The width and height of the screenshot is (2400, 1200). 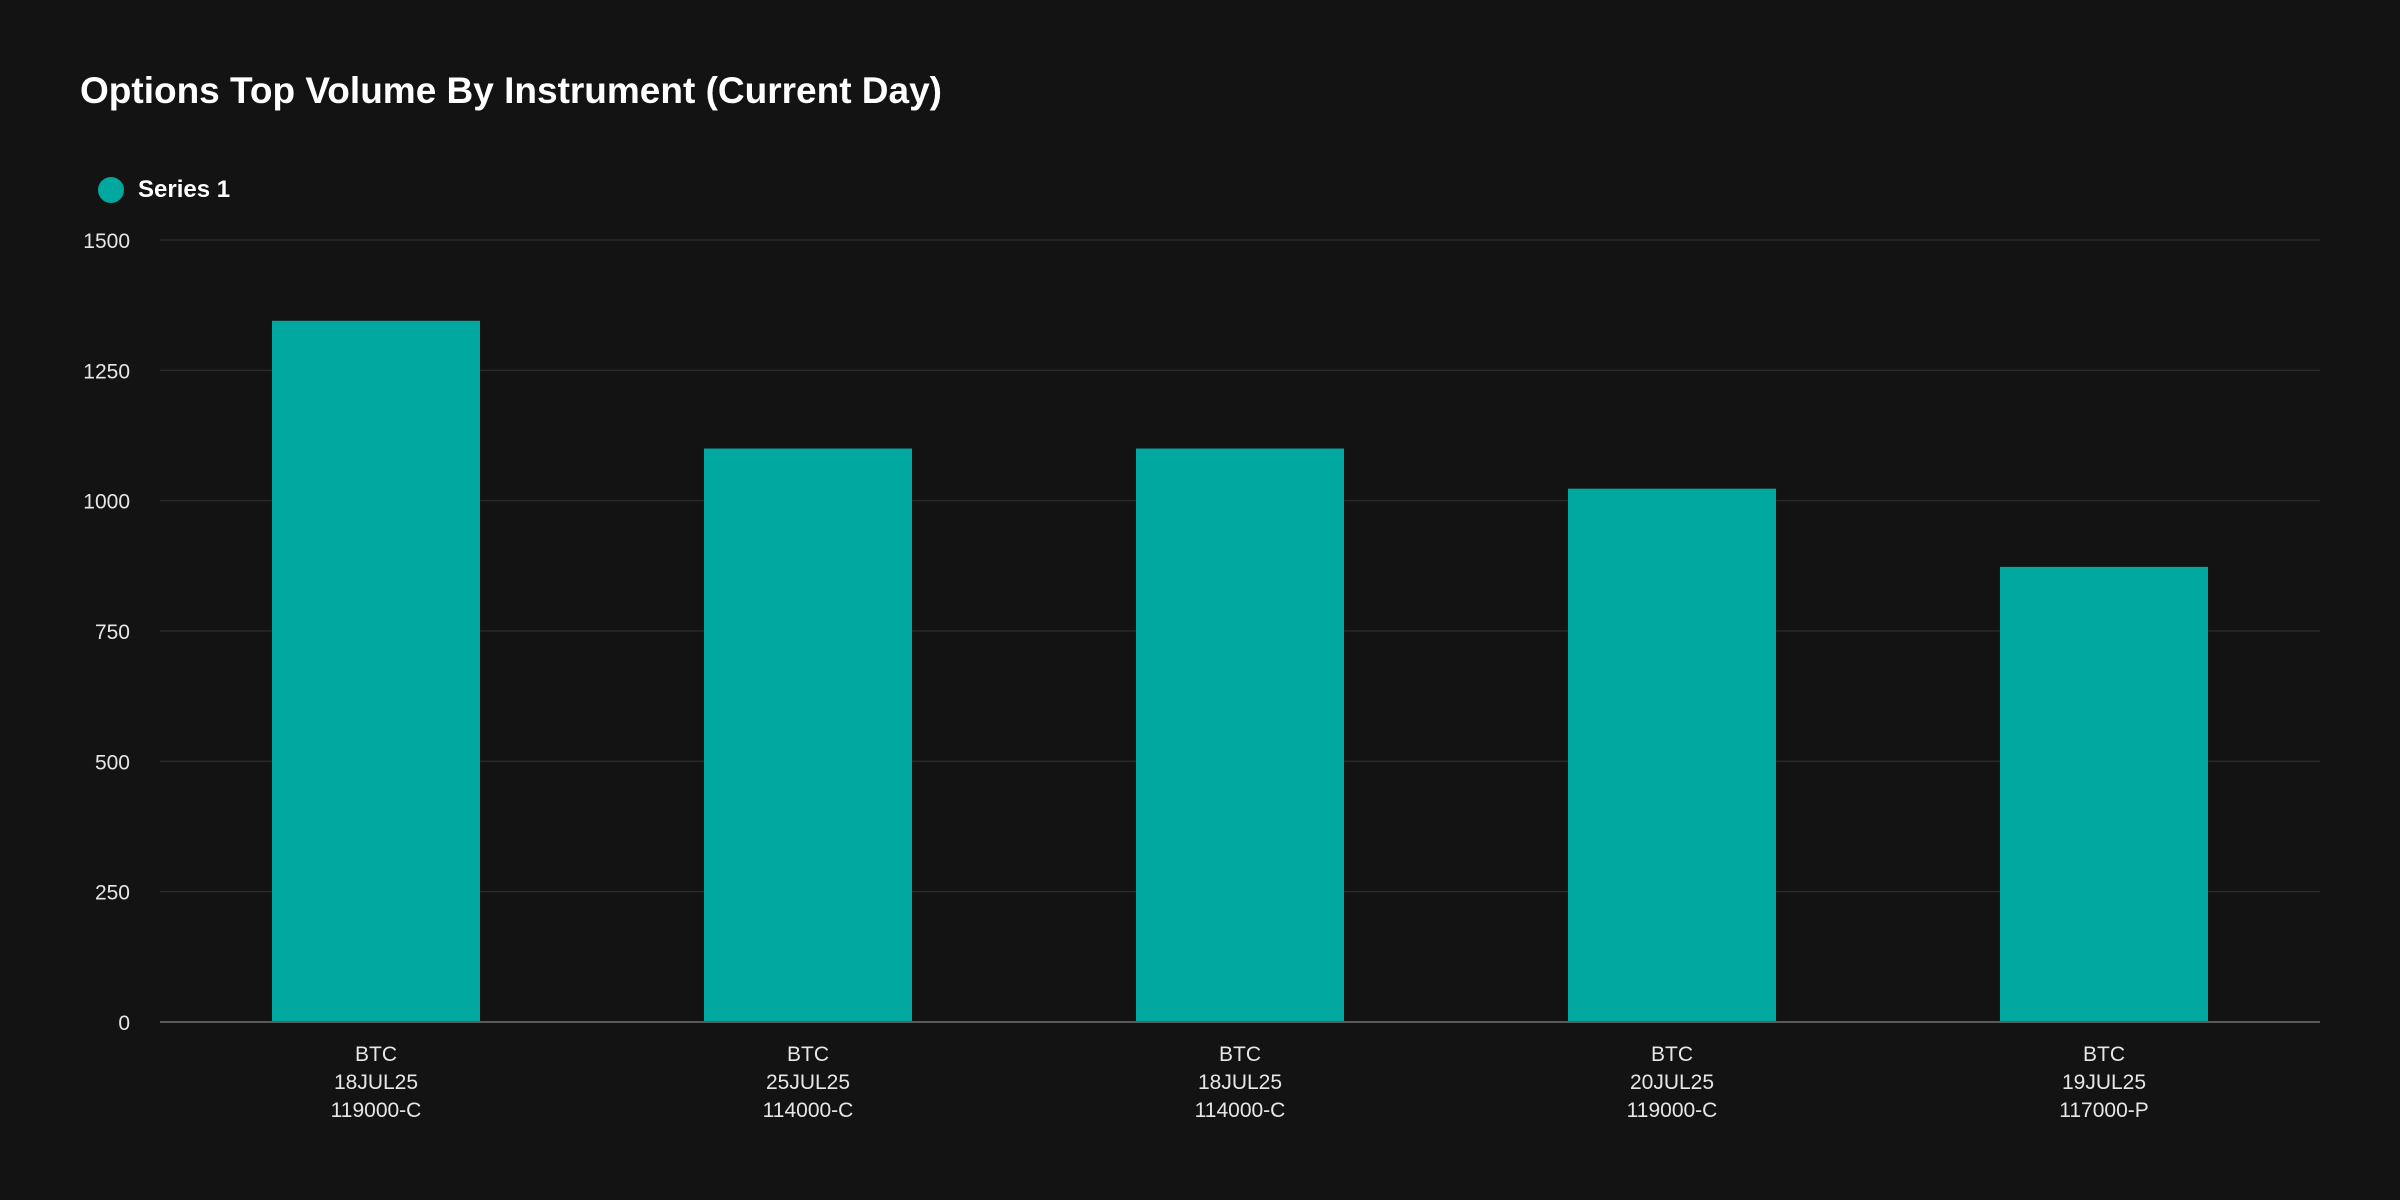 What do you see at coordinates (112, 893) in the screenshot?
I see `y-tick-label-1: 250` at bounding box center [112, 893].